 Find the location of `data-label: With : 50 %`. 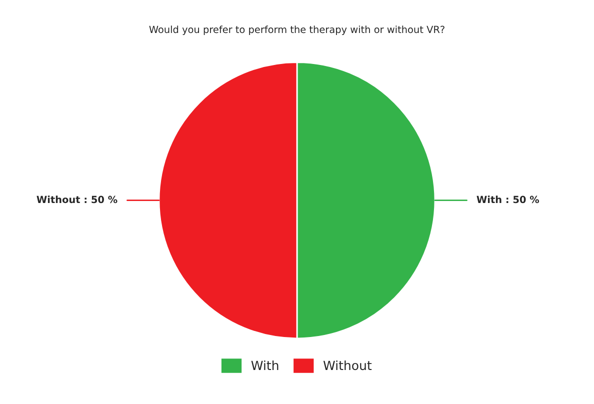

data-label: With : 50 % is located at coordinates (508, 200).